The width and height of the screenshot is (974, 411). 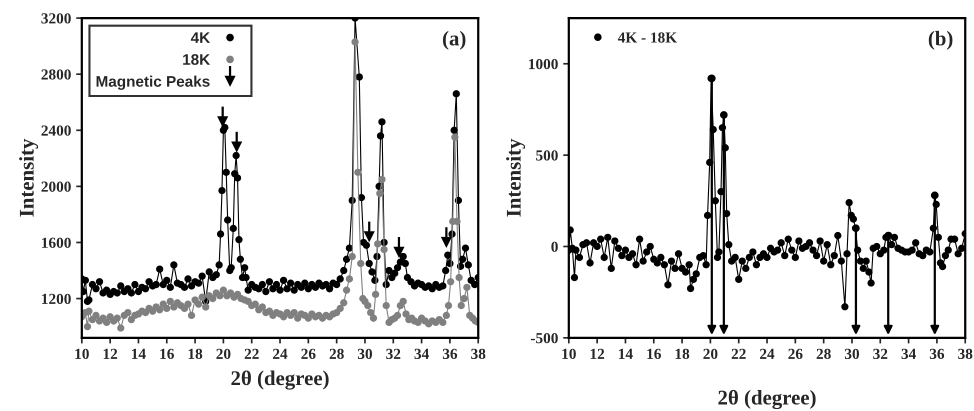 I want to click on y-tick-label: 2800, so click(x=56, y=74).